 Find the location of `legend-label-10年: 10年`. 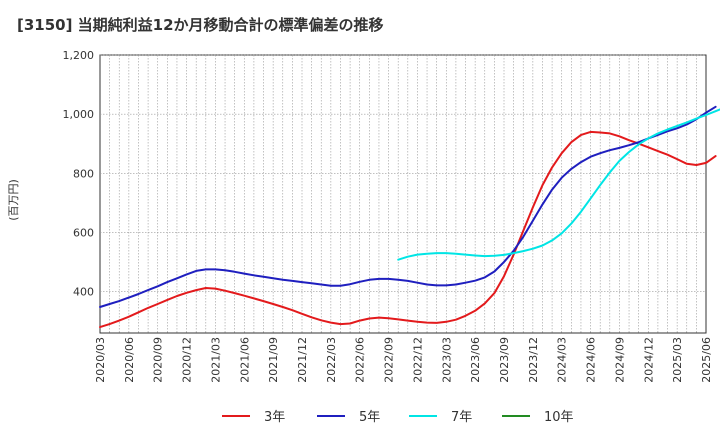

legend-label-10年: 10年 is located at coordinates (559, 417).